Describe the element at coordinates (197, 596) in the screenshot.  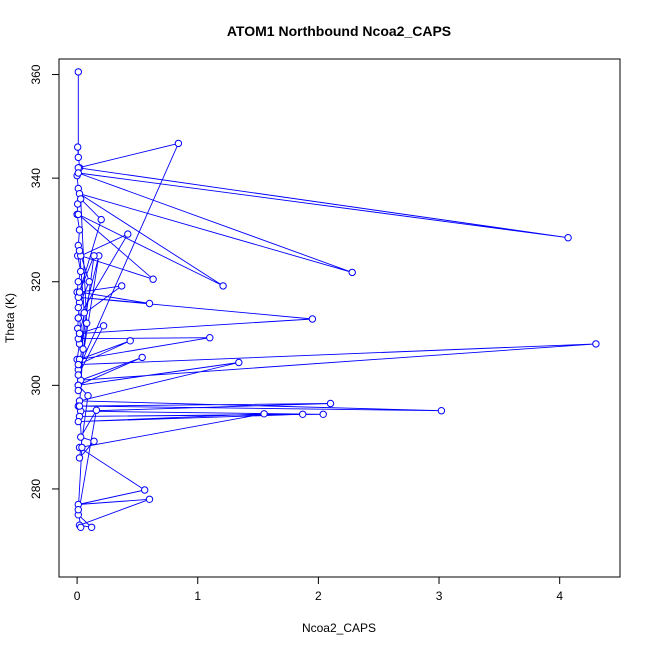
I see `x-tick-label: 1` at that location.